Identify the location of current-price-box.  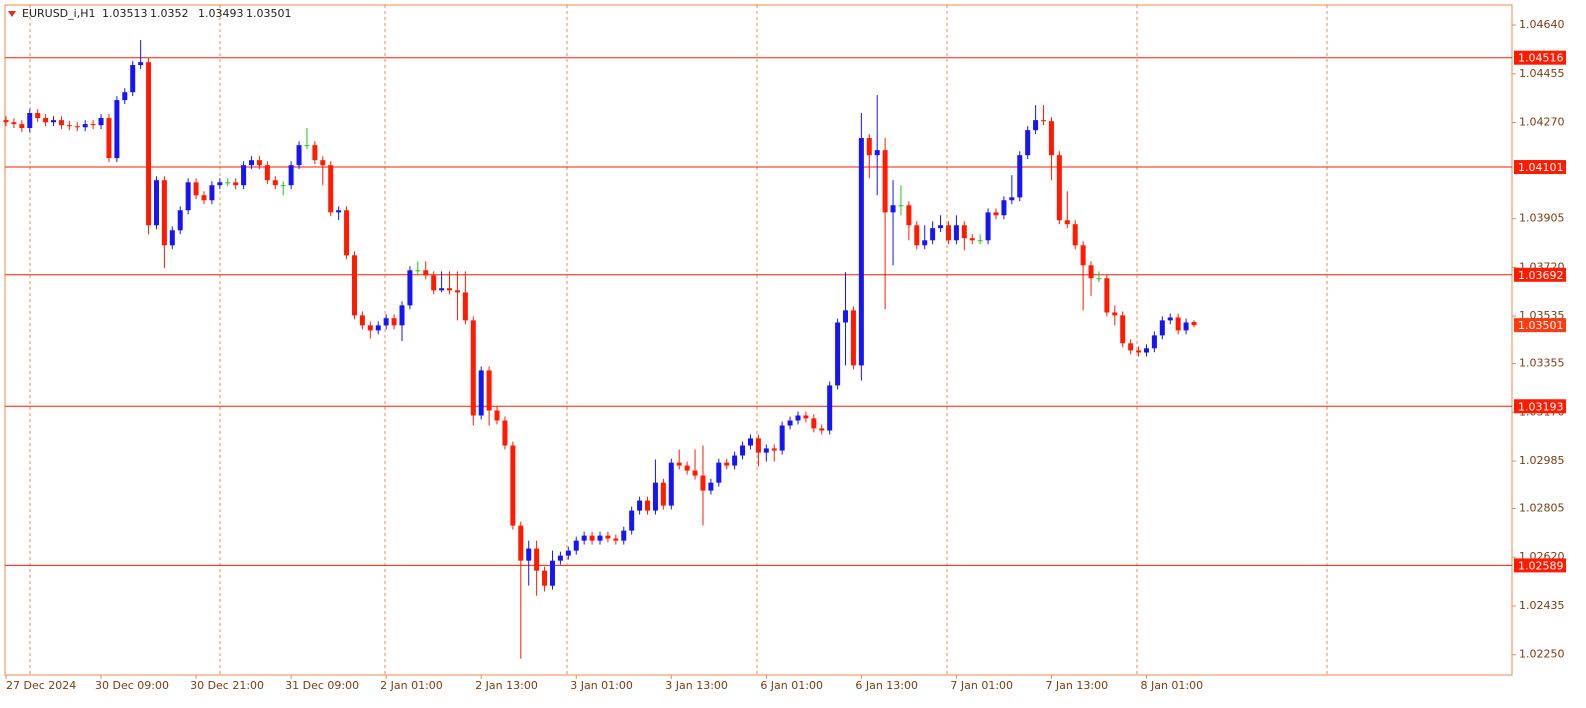
(1540, 325).